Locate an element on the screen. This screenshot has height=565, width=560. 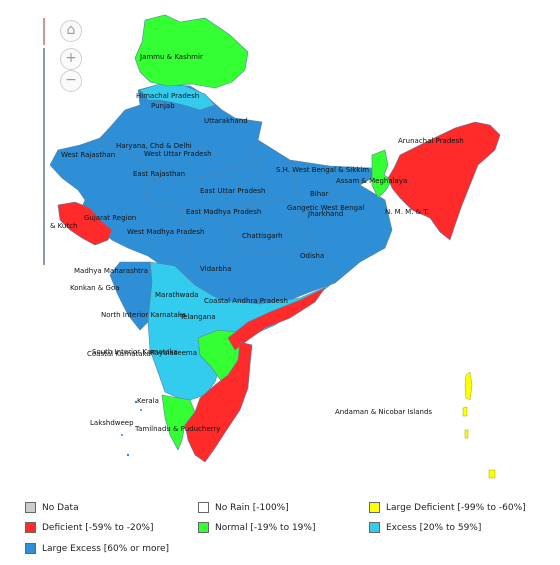
label-jharkhand: Jharkhand is located at coordinates (325, 214).